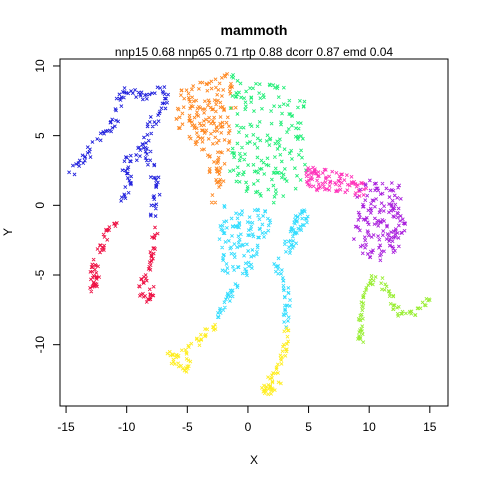 The height and width of the screenshot is (480, 480). What do you see at coordinates (370, 427) in the screenshot?
I see `x-tick-label: 10` at bounding box center [370, 427].